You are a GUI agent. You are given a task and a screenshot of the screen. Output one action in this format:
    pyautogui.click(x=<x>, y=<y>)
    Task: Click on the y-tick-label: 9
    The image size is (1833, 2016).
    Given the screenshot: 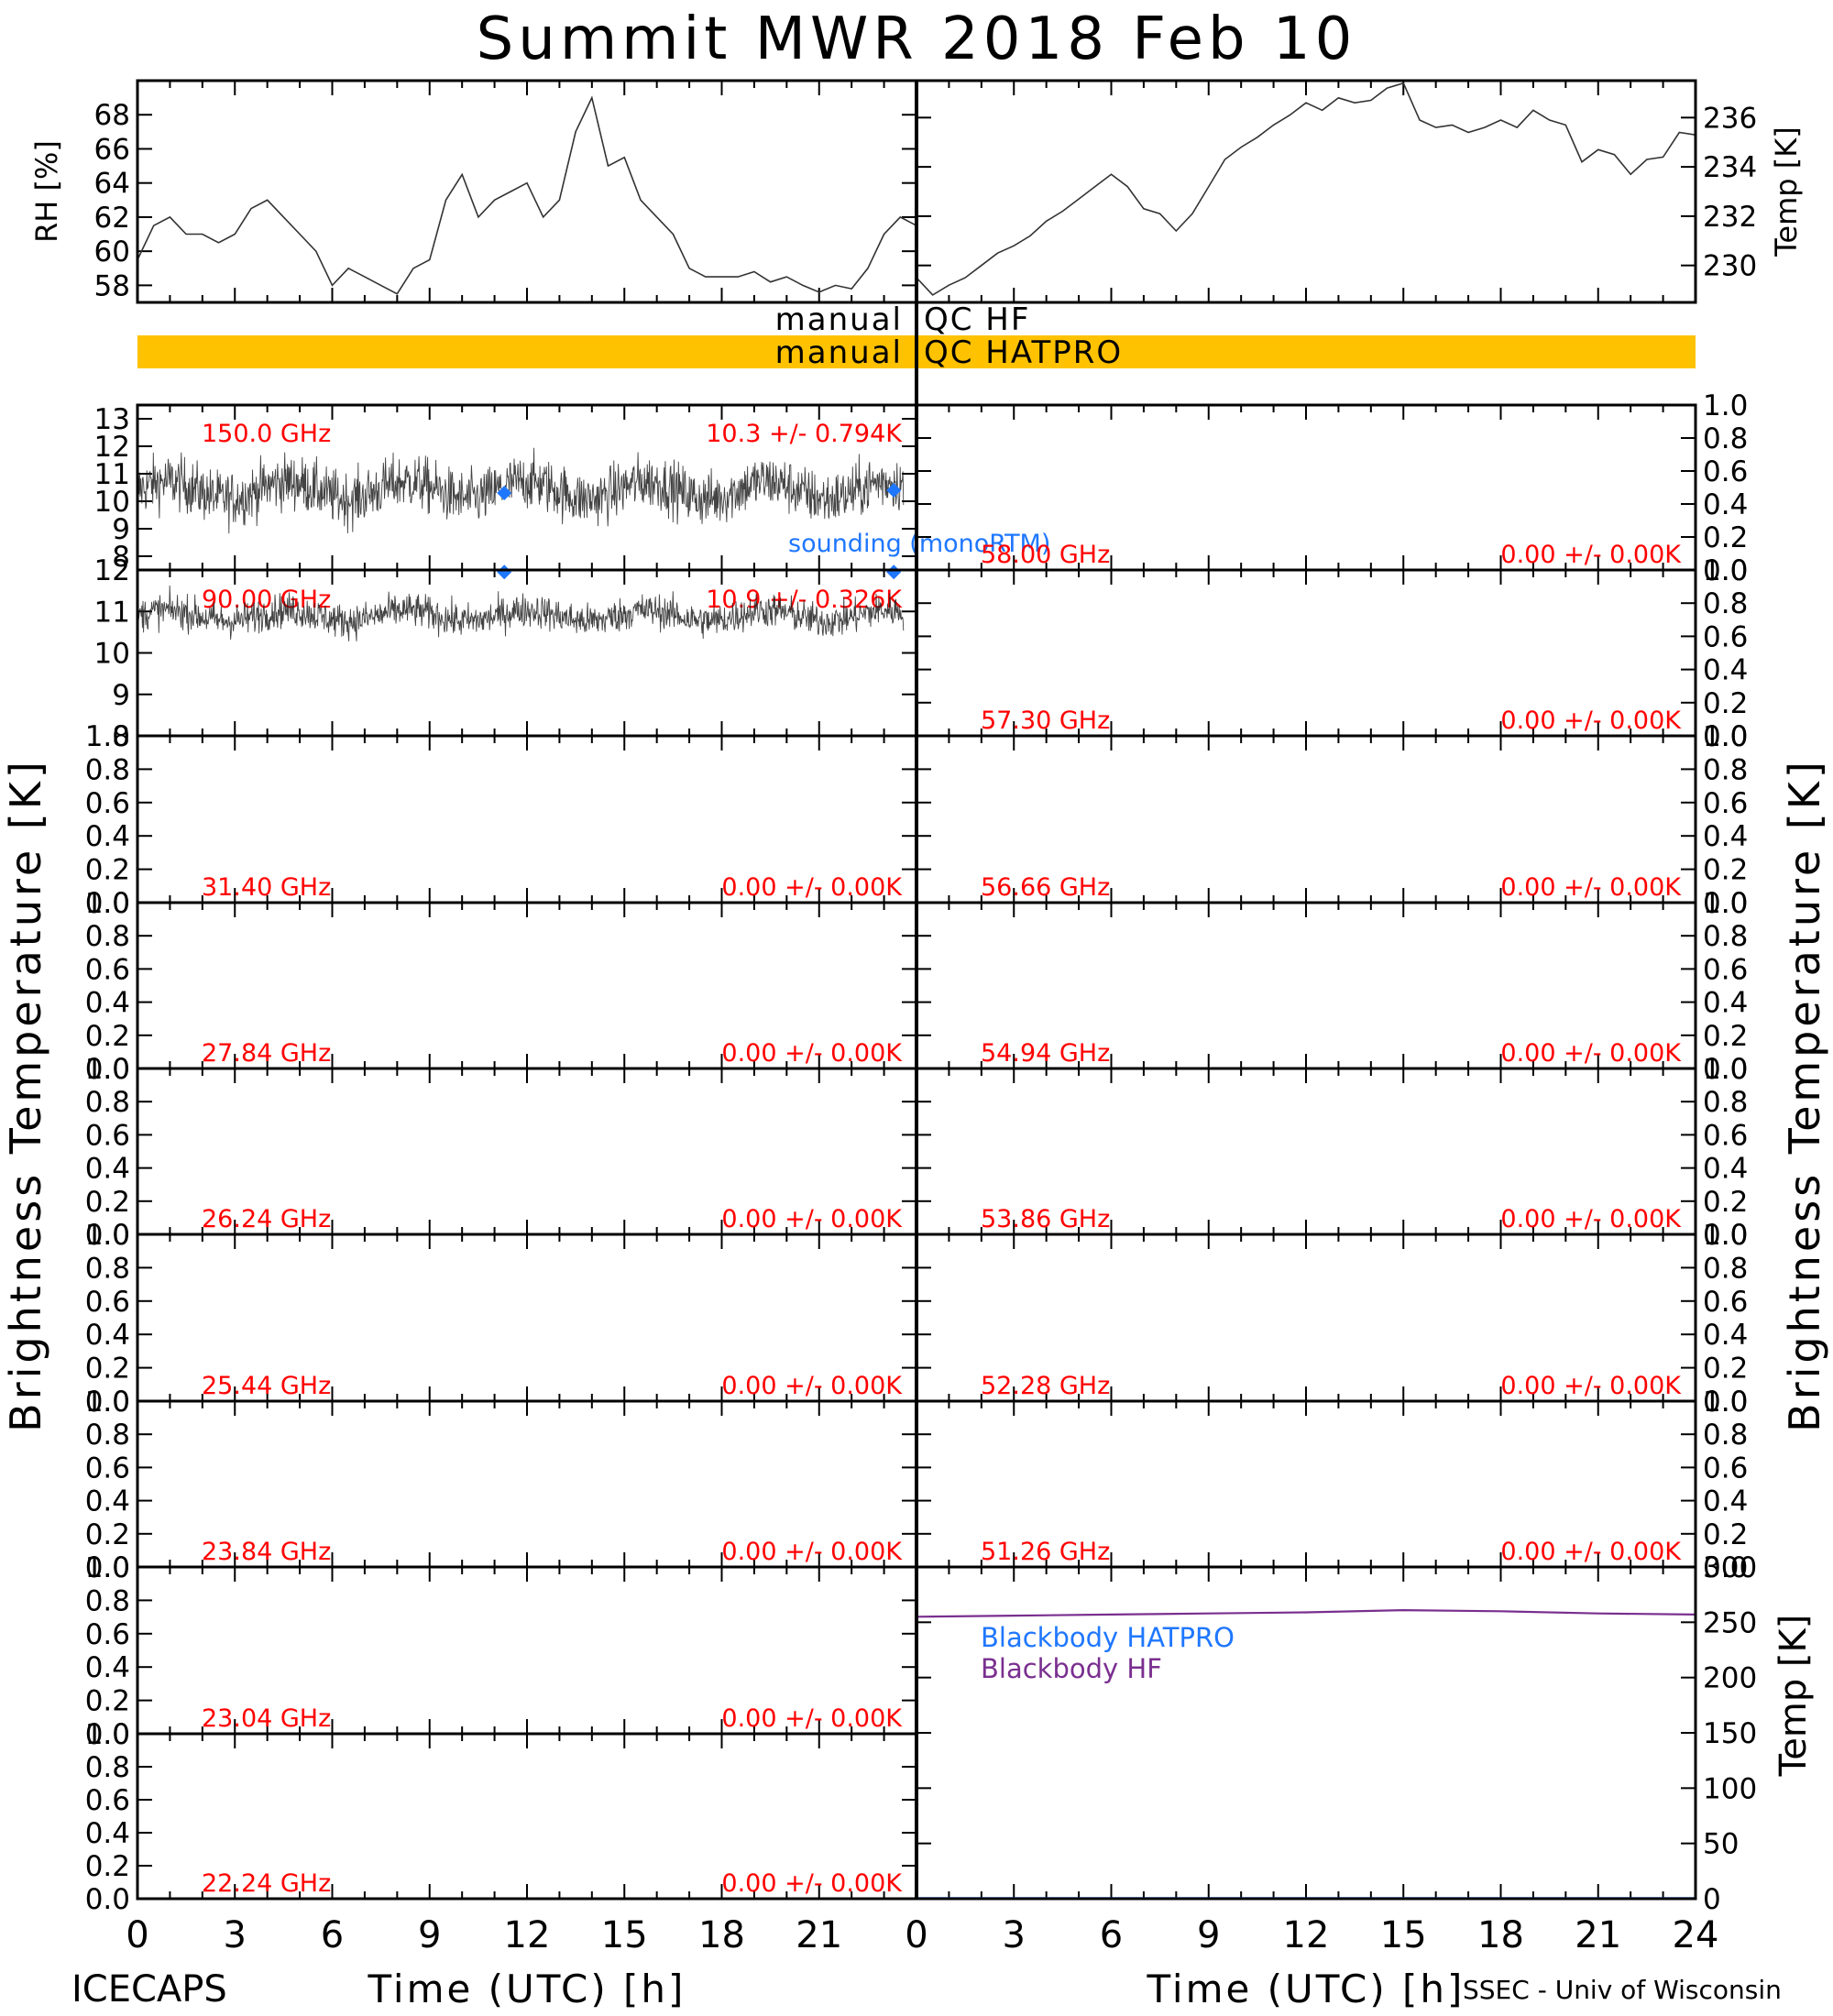 What is the action you would take?
    pyautogui.click(x=121, y=695)
    